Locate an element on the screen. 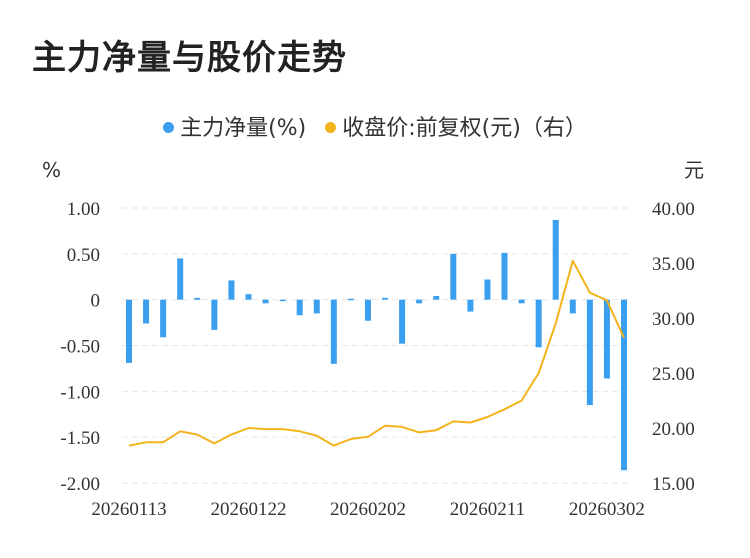  legend-item-line: 收盘价:前复权(元)（右） is located at coordinates (456, 126).